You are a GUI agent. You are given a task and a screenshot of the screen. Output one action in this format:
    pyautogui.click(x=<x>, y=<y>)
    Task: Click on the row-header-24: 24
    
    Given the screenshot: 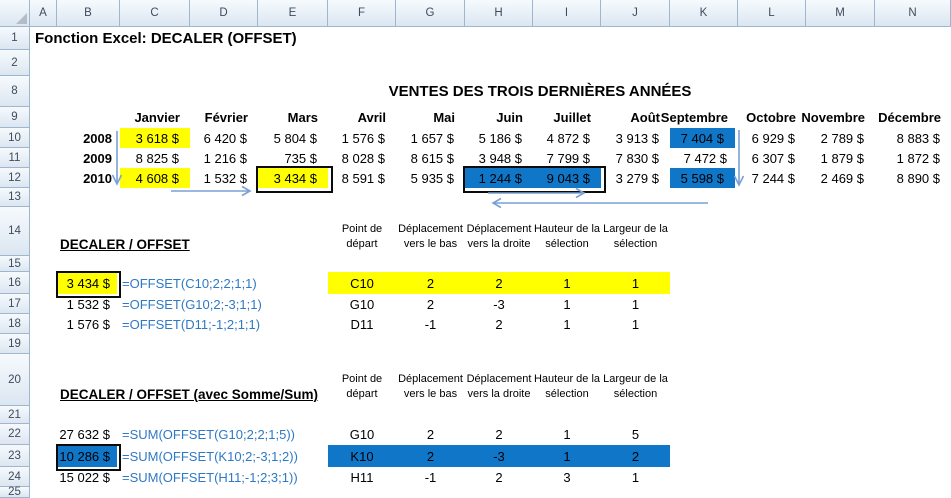 What is the action you would take?
    pyautogui.click(x=15, y=477)
    